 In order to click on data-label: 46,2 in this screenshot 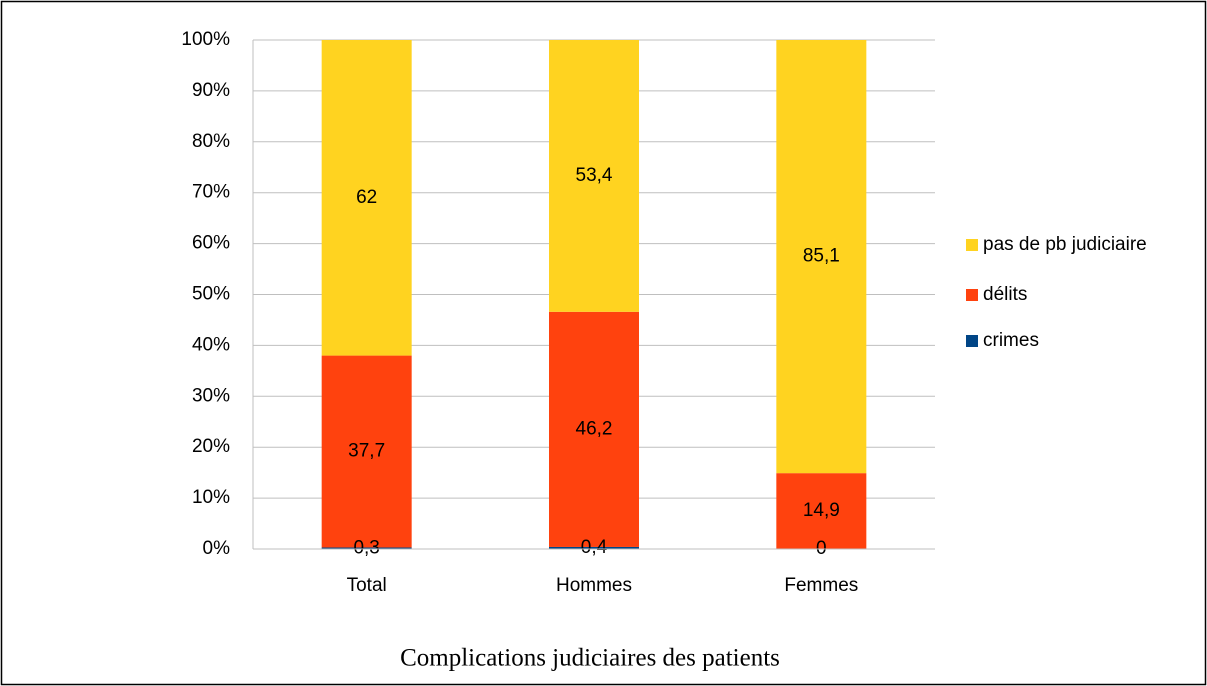, I will do `click(594, 428)`.